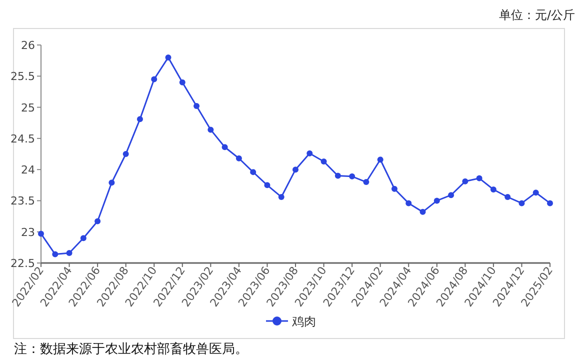 The width and height of the screenshot is (583, 360). Describe the element at coordinates (22, 77) in the screenshot. I see `y-tick-label: 25.5` at that location.